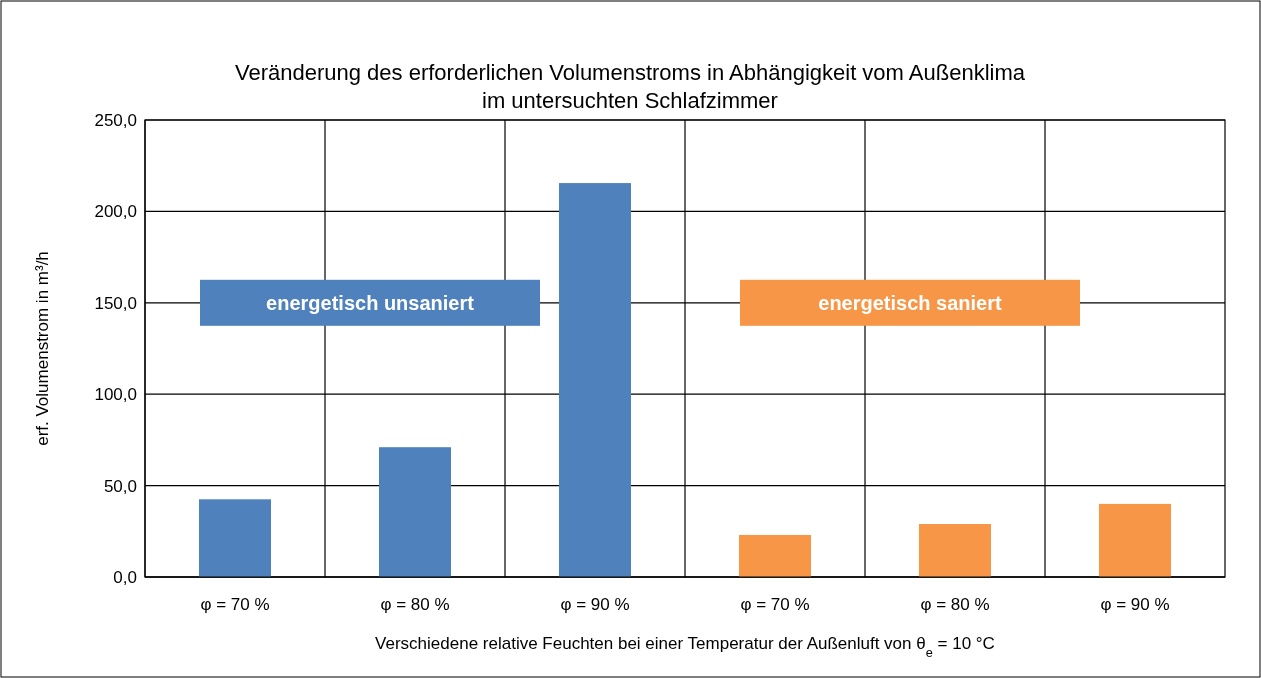 Image resolution: width=1261 pixels, height=678 pixels. What do you see at coordinates (115, 395) in the screenshot?
I see `y-tick-label: 100,0` at bounding box center [115, 395].